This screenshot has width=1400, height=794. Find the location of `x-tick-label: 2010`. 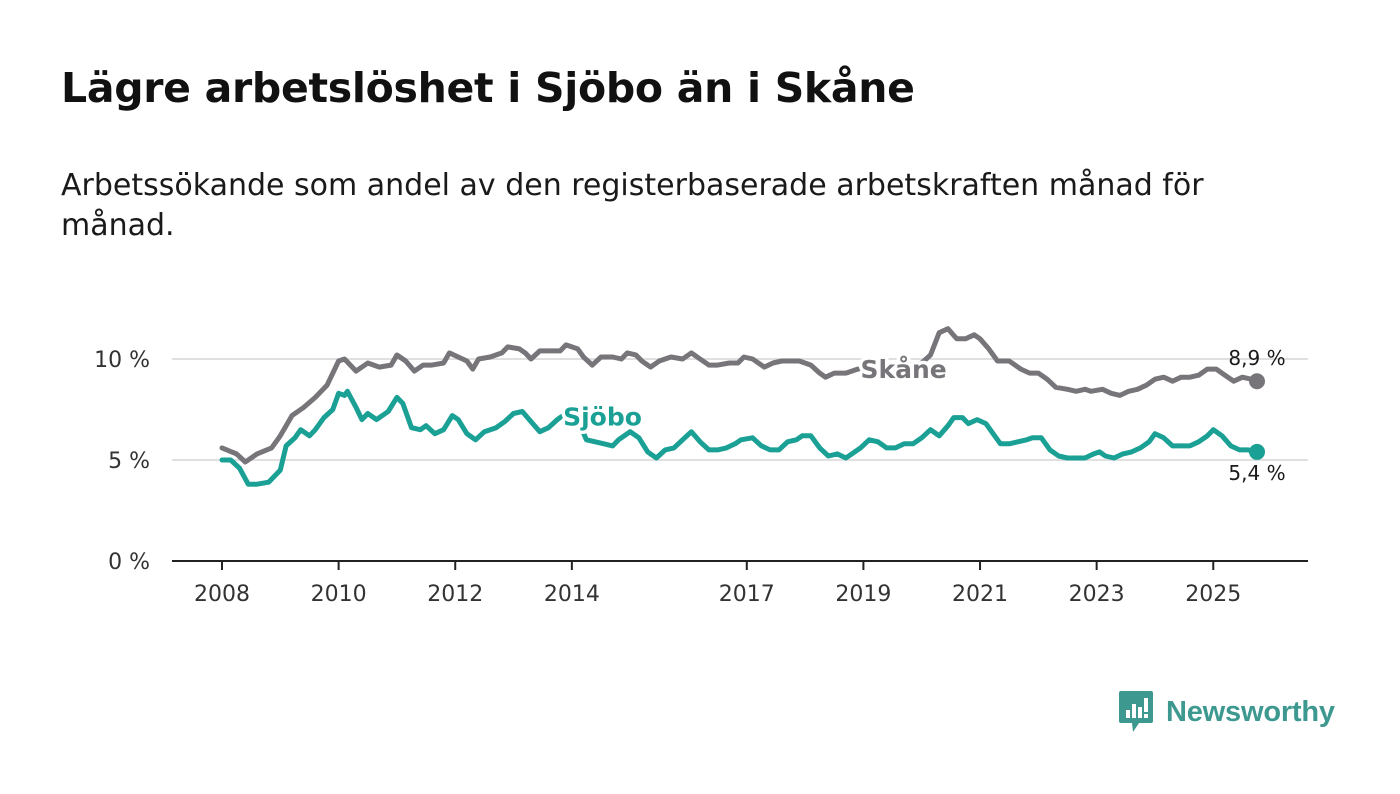

x-tick-label: 2010 is located at coordinates (339, 594).